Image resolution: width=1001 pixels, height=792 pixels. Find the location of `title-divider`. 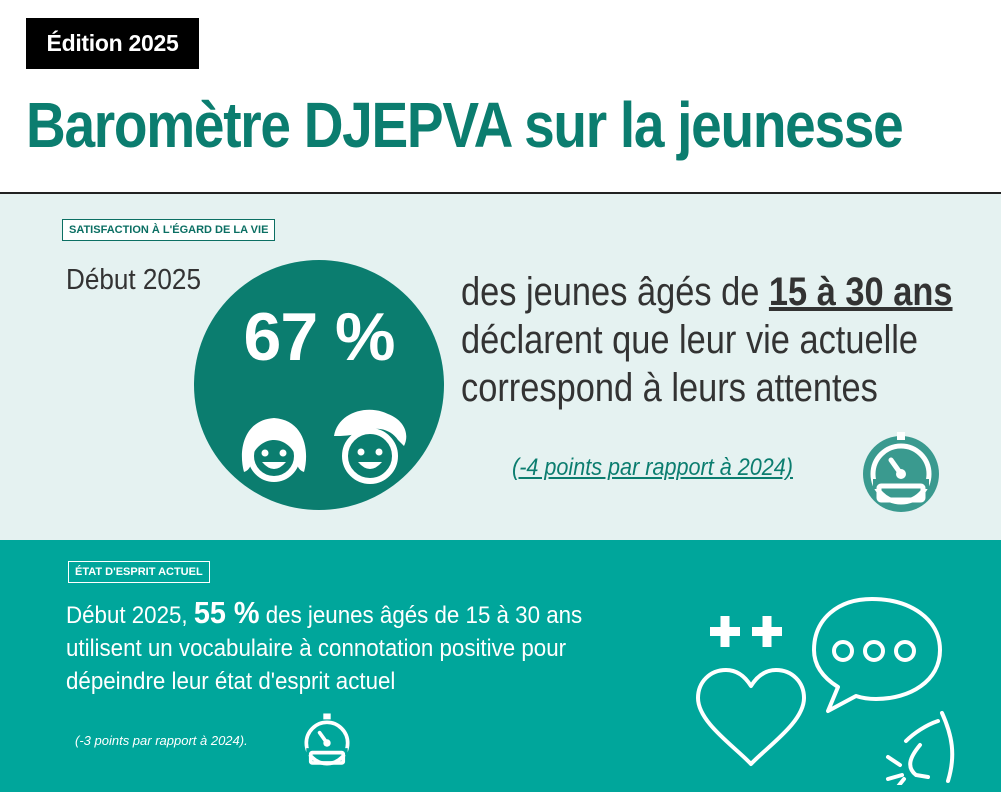

title-divider is located at coordinates (500, 193).